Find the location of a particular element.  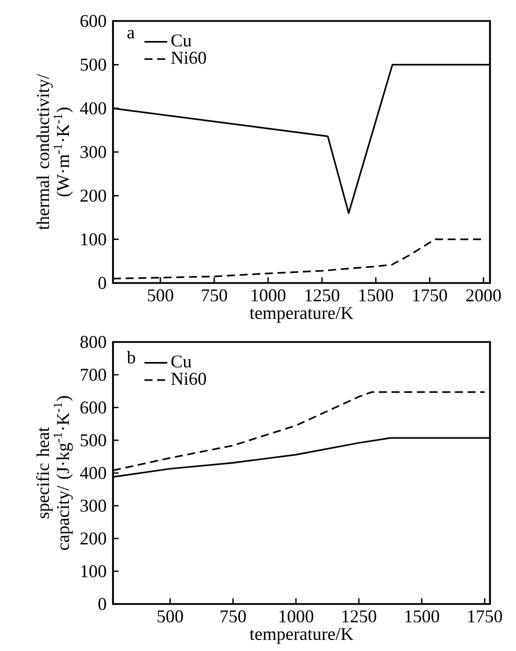

annotation: a is located at coordinates (131, 34).